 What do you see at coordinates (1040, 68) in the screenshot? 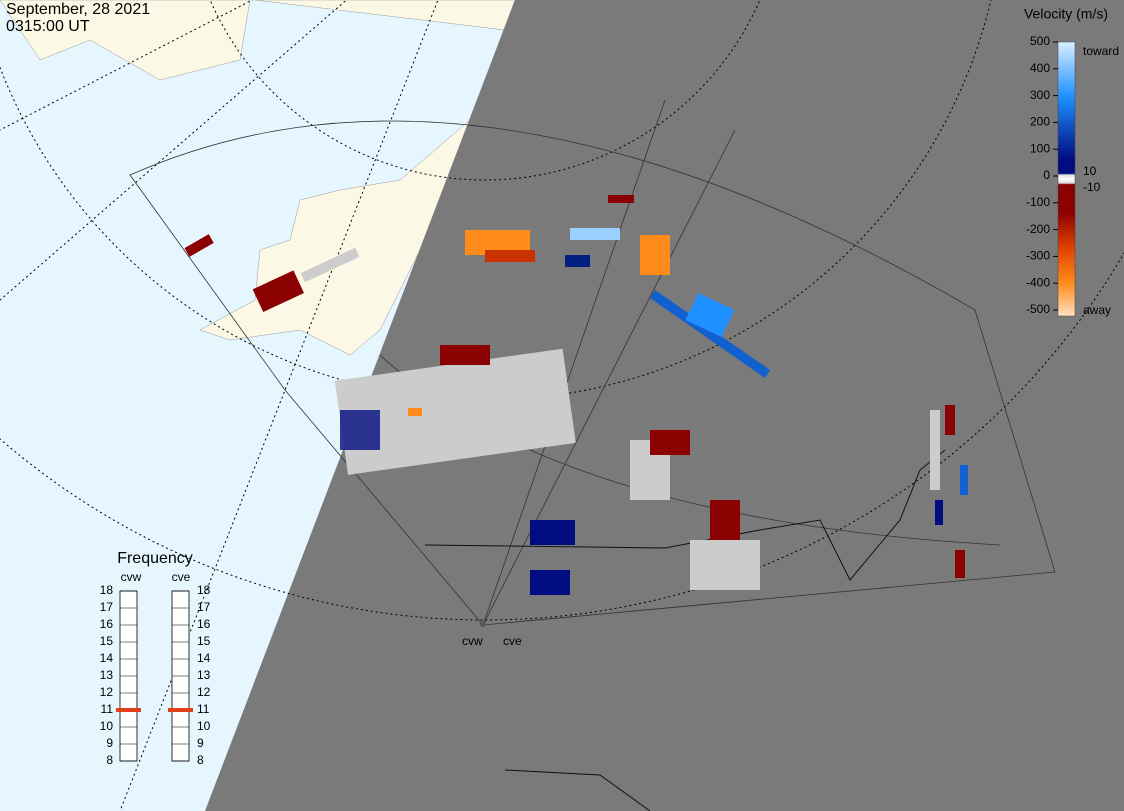
I see `colorbar-tick-label: 400` at bounding box center [1040, 68].